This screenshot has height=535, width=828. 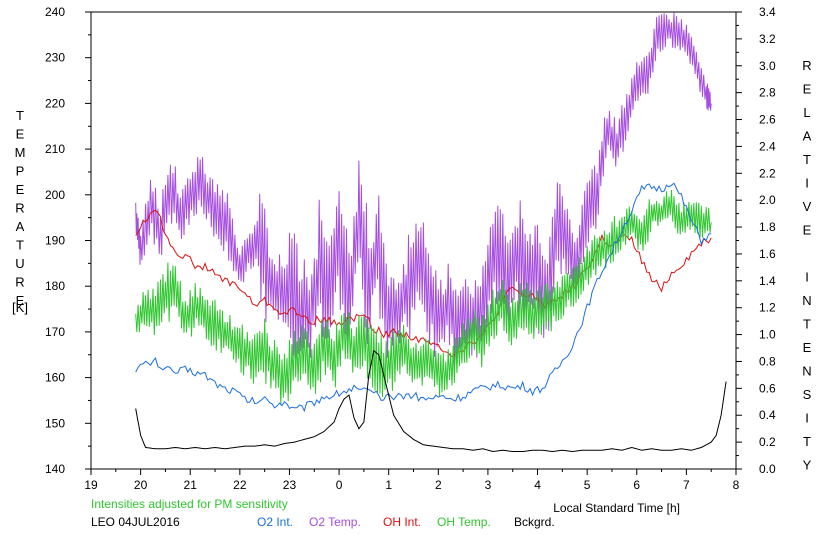 I want to click on y-left-tick-label: 150, so click(x=55, y=423).